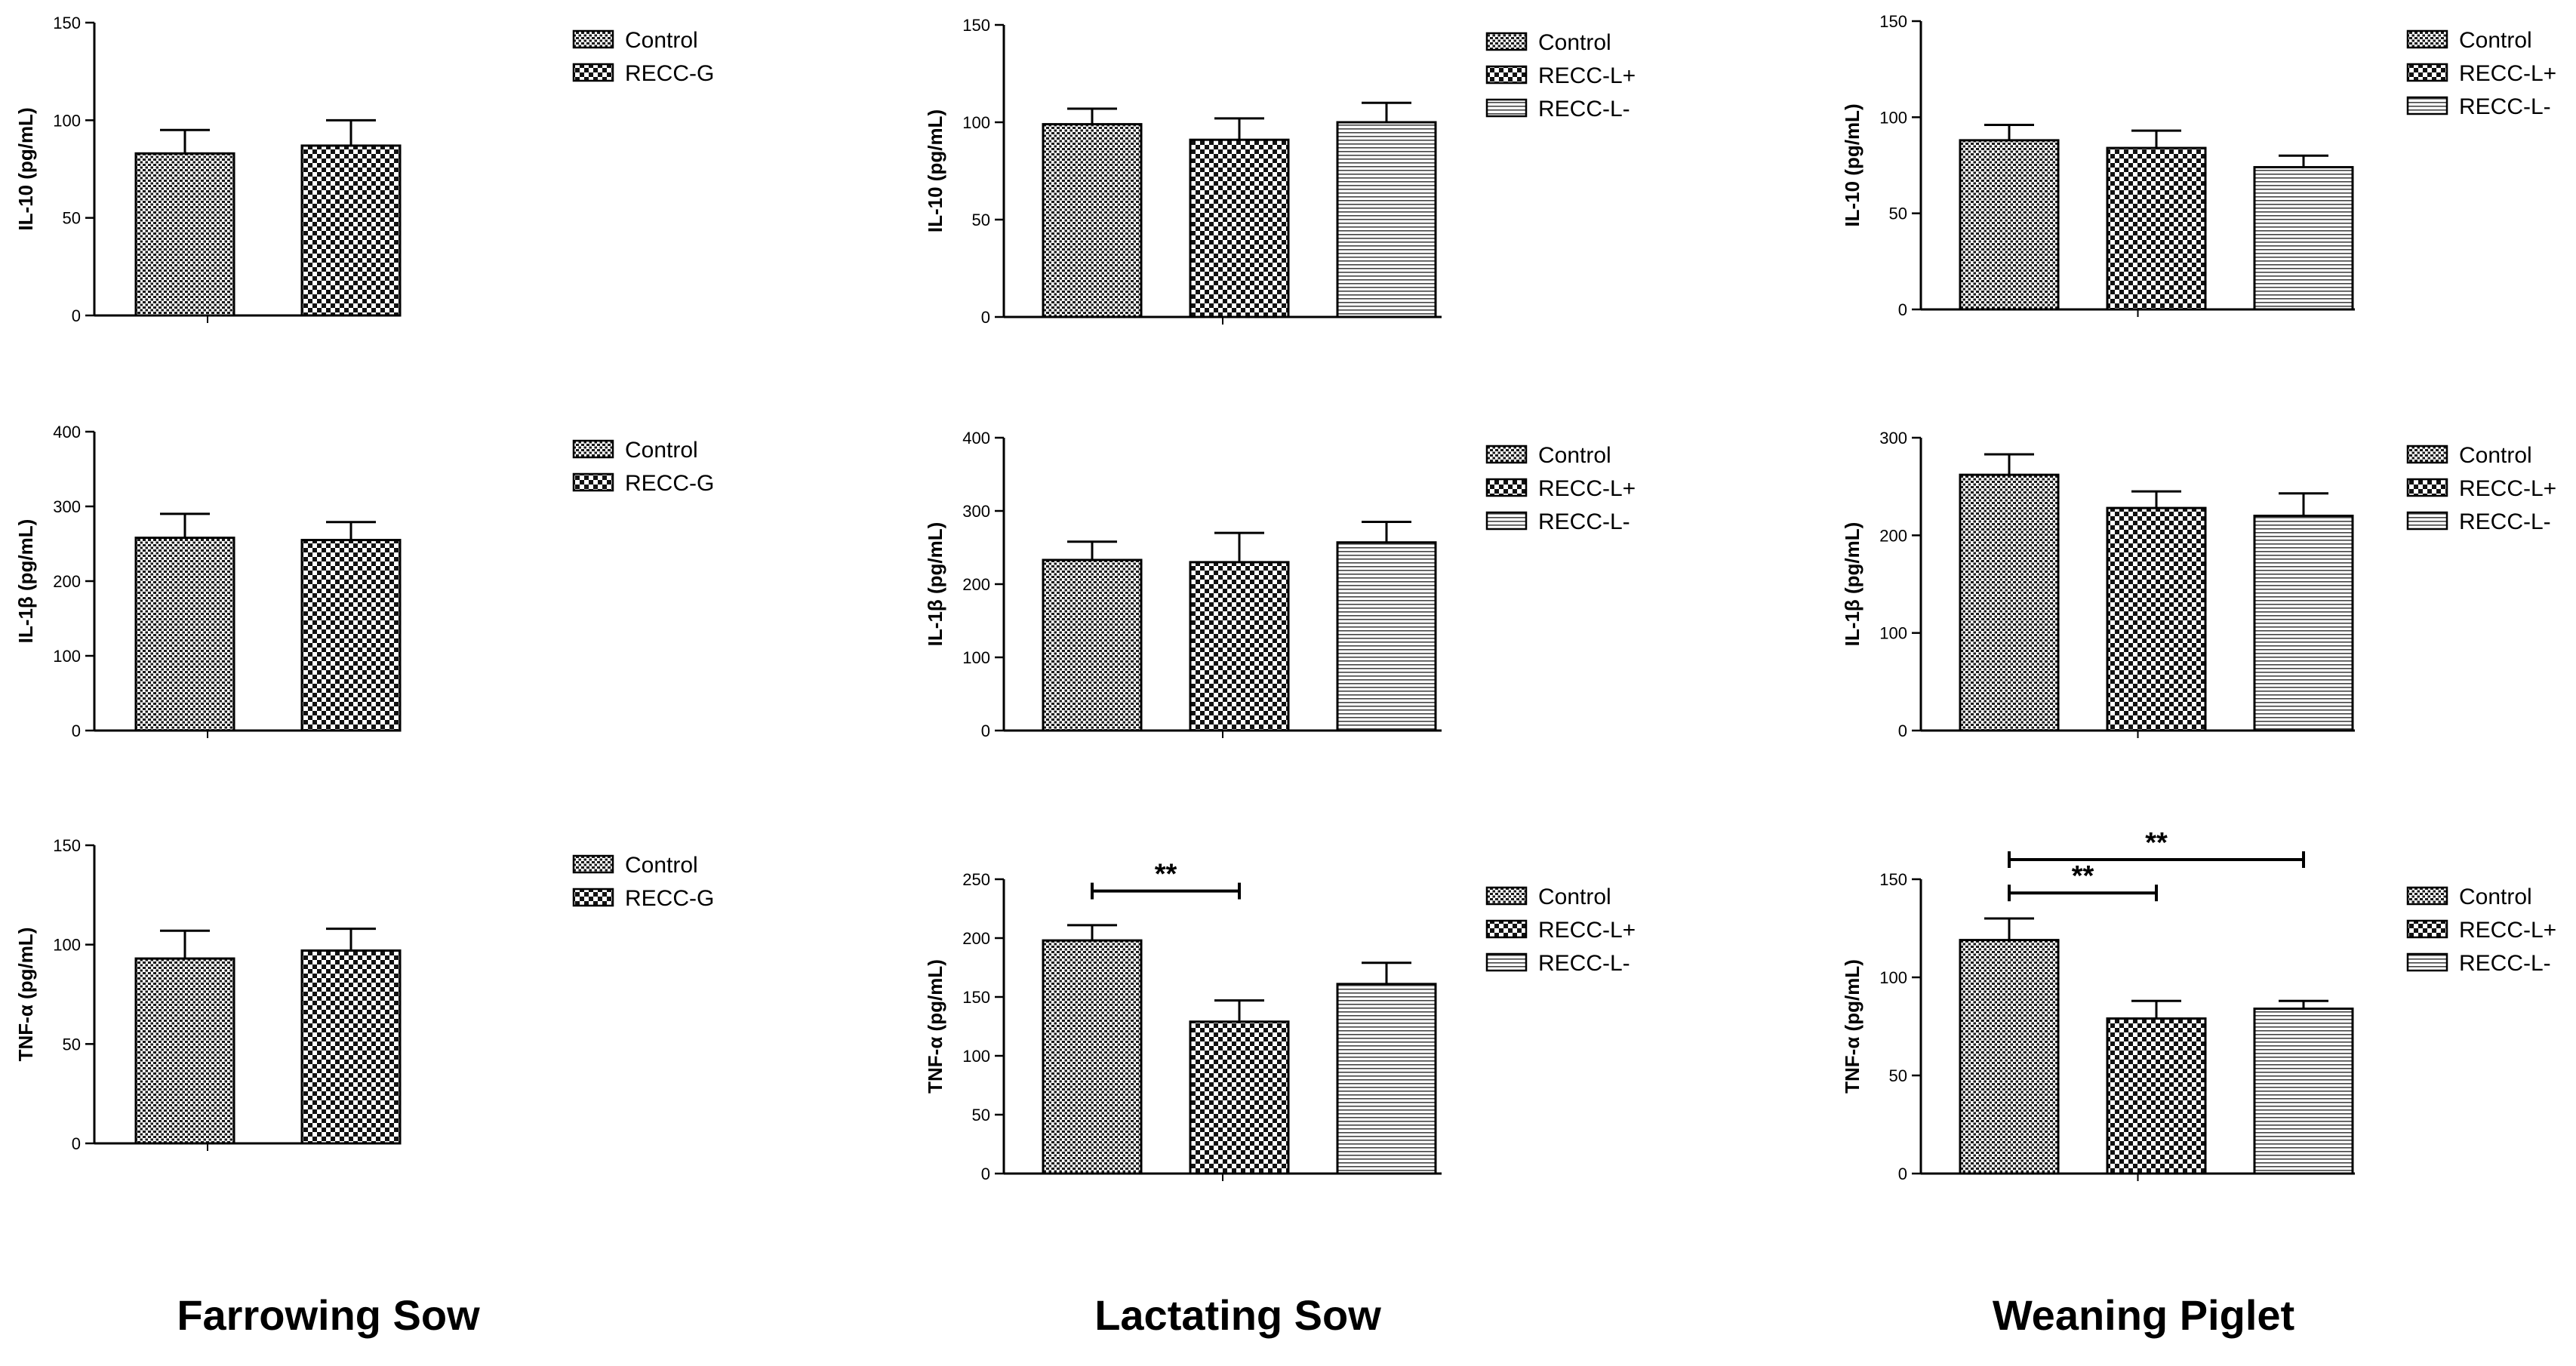 The height and width of the screenshot is (1366, 2576). I want to click on column-title-farrowing-sow: Farrowing Sow, so click(328, 1315).